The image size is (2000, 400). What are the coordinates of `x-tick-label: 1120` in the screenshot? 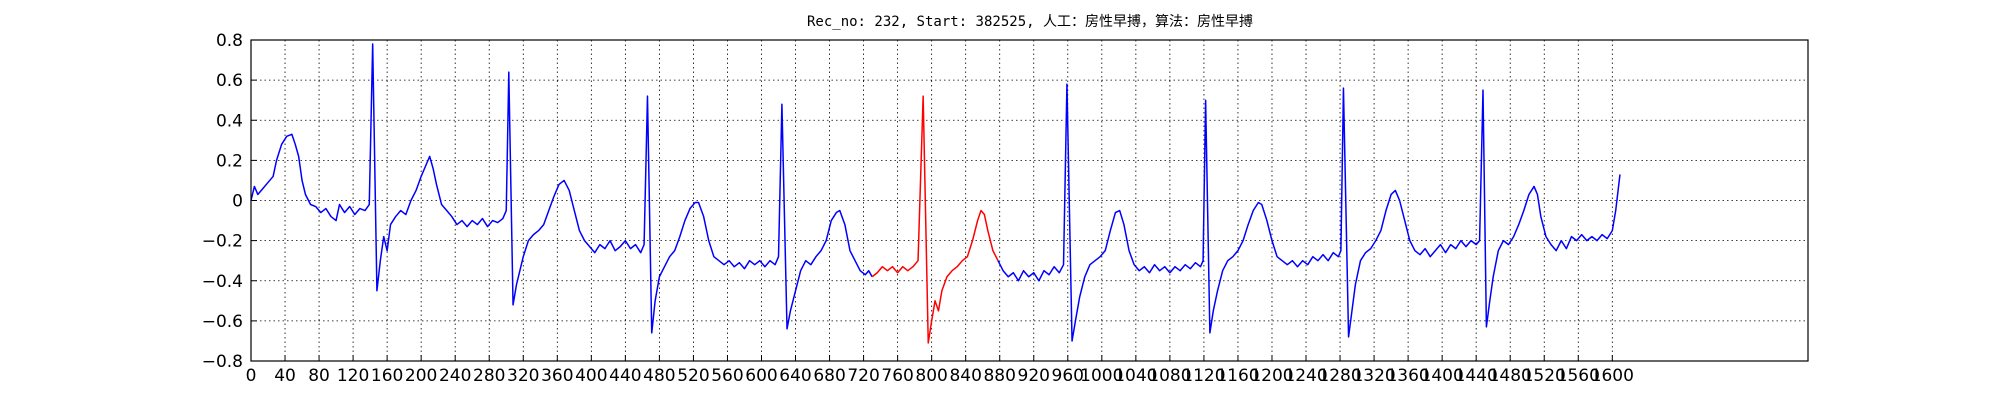 It's located at (1203, 376).